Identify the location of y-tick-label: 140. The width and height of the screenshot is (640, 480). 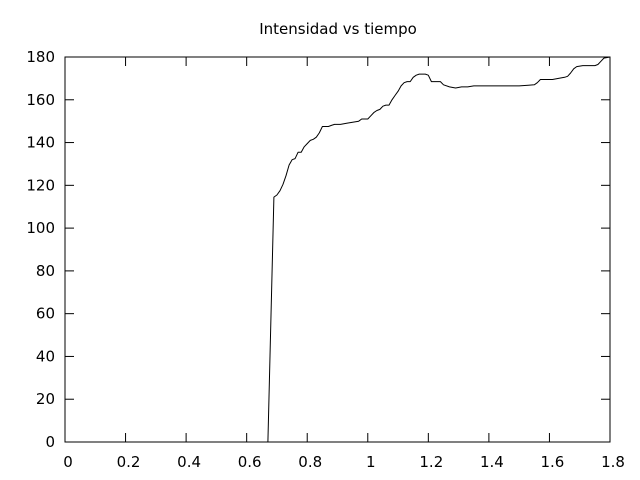
(40, 143).